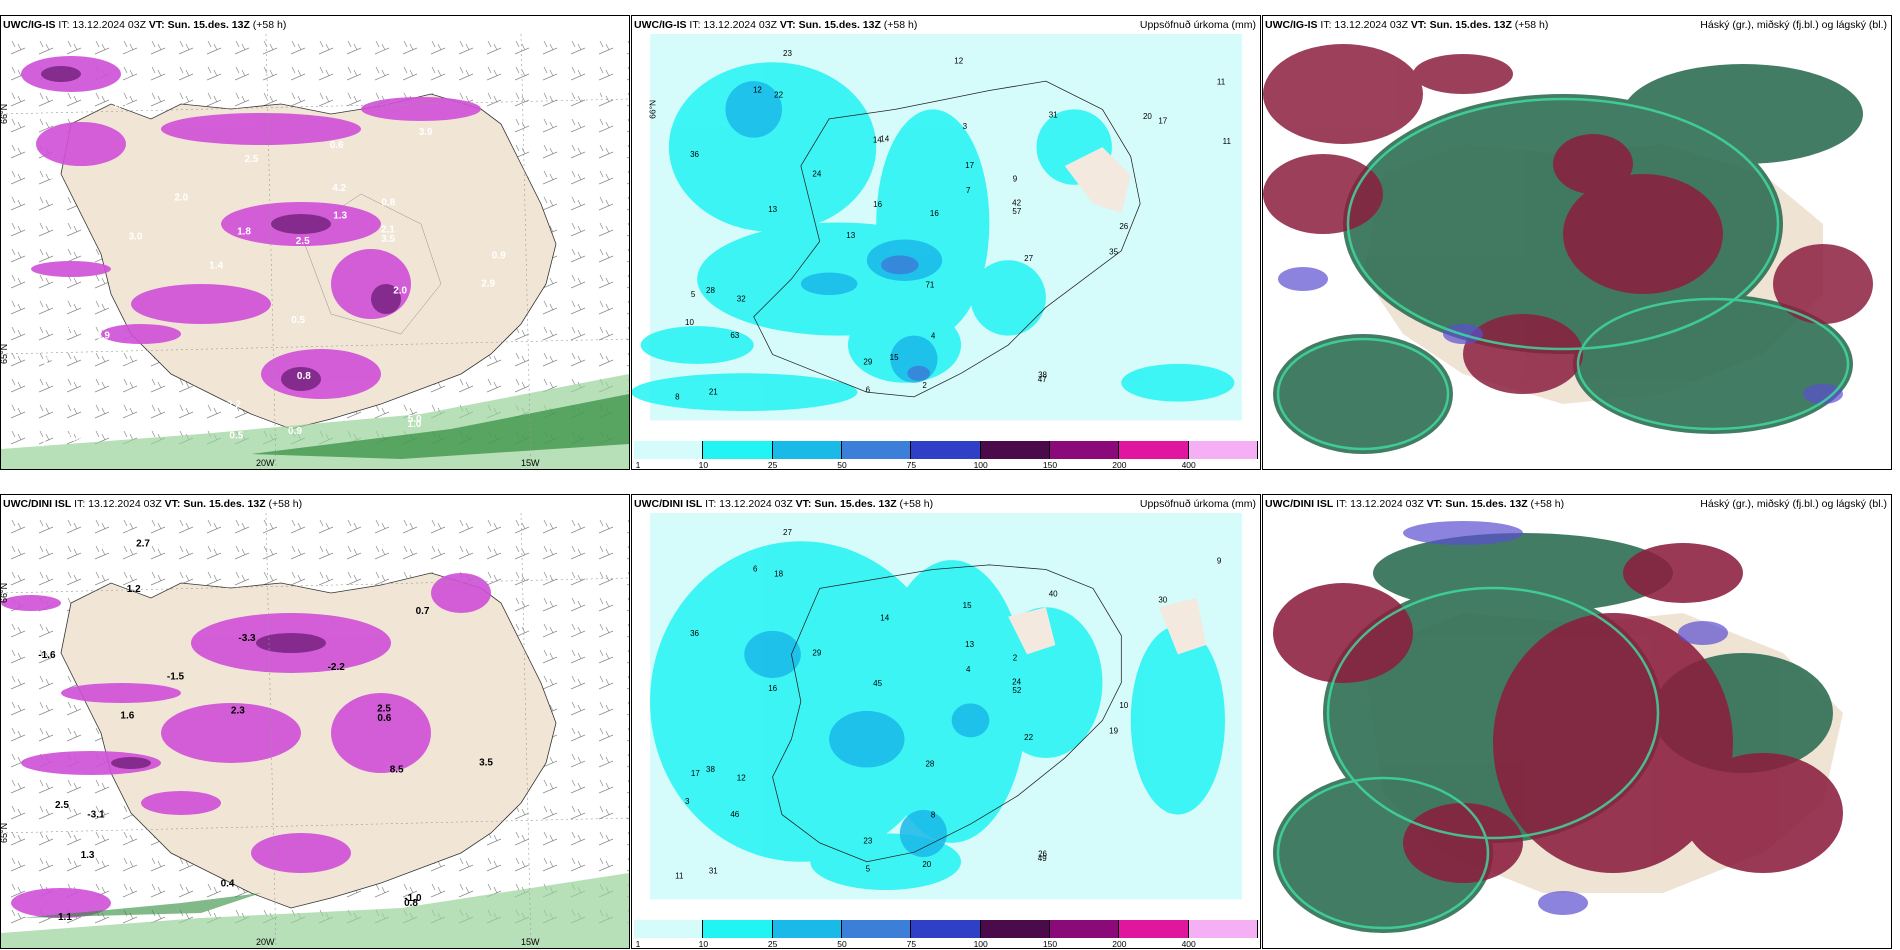 Image resolution: width=1900 pixels, height=950 pixels. Describe the element at coordinates (151, 65) in the screenshot. I see `value-label: 2.7` at that location.